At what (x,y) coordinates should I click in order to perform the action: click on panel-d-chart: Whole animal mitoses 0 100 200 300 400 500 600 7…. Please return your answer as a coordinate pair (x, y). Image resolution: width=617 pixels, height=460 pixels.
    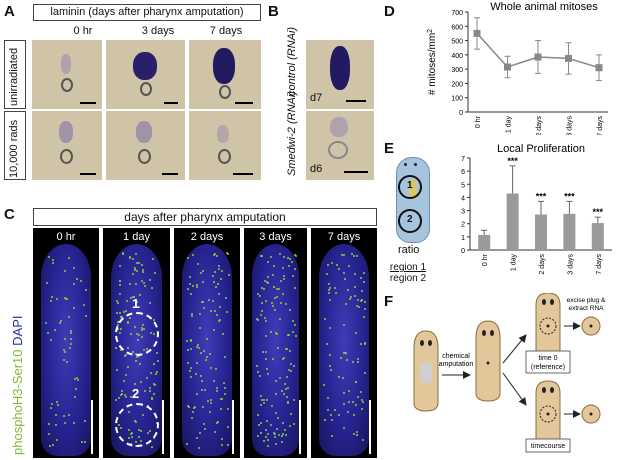
    Looking at the image, I should click on (517, 68).